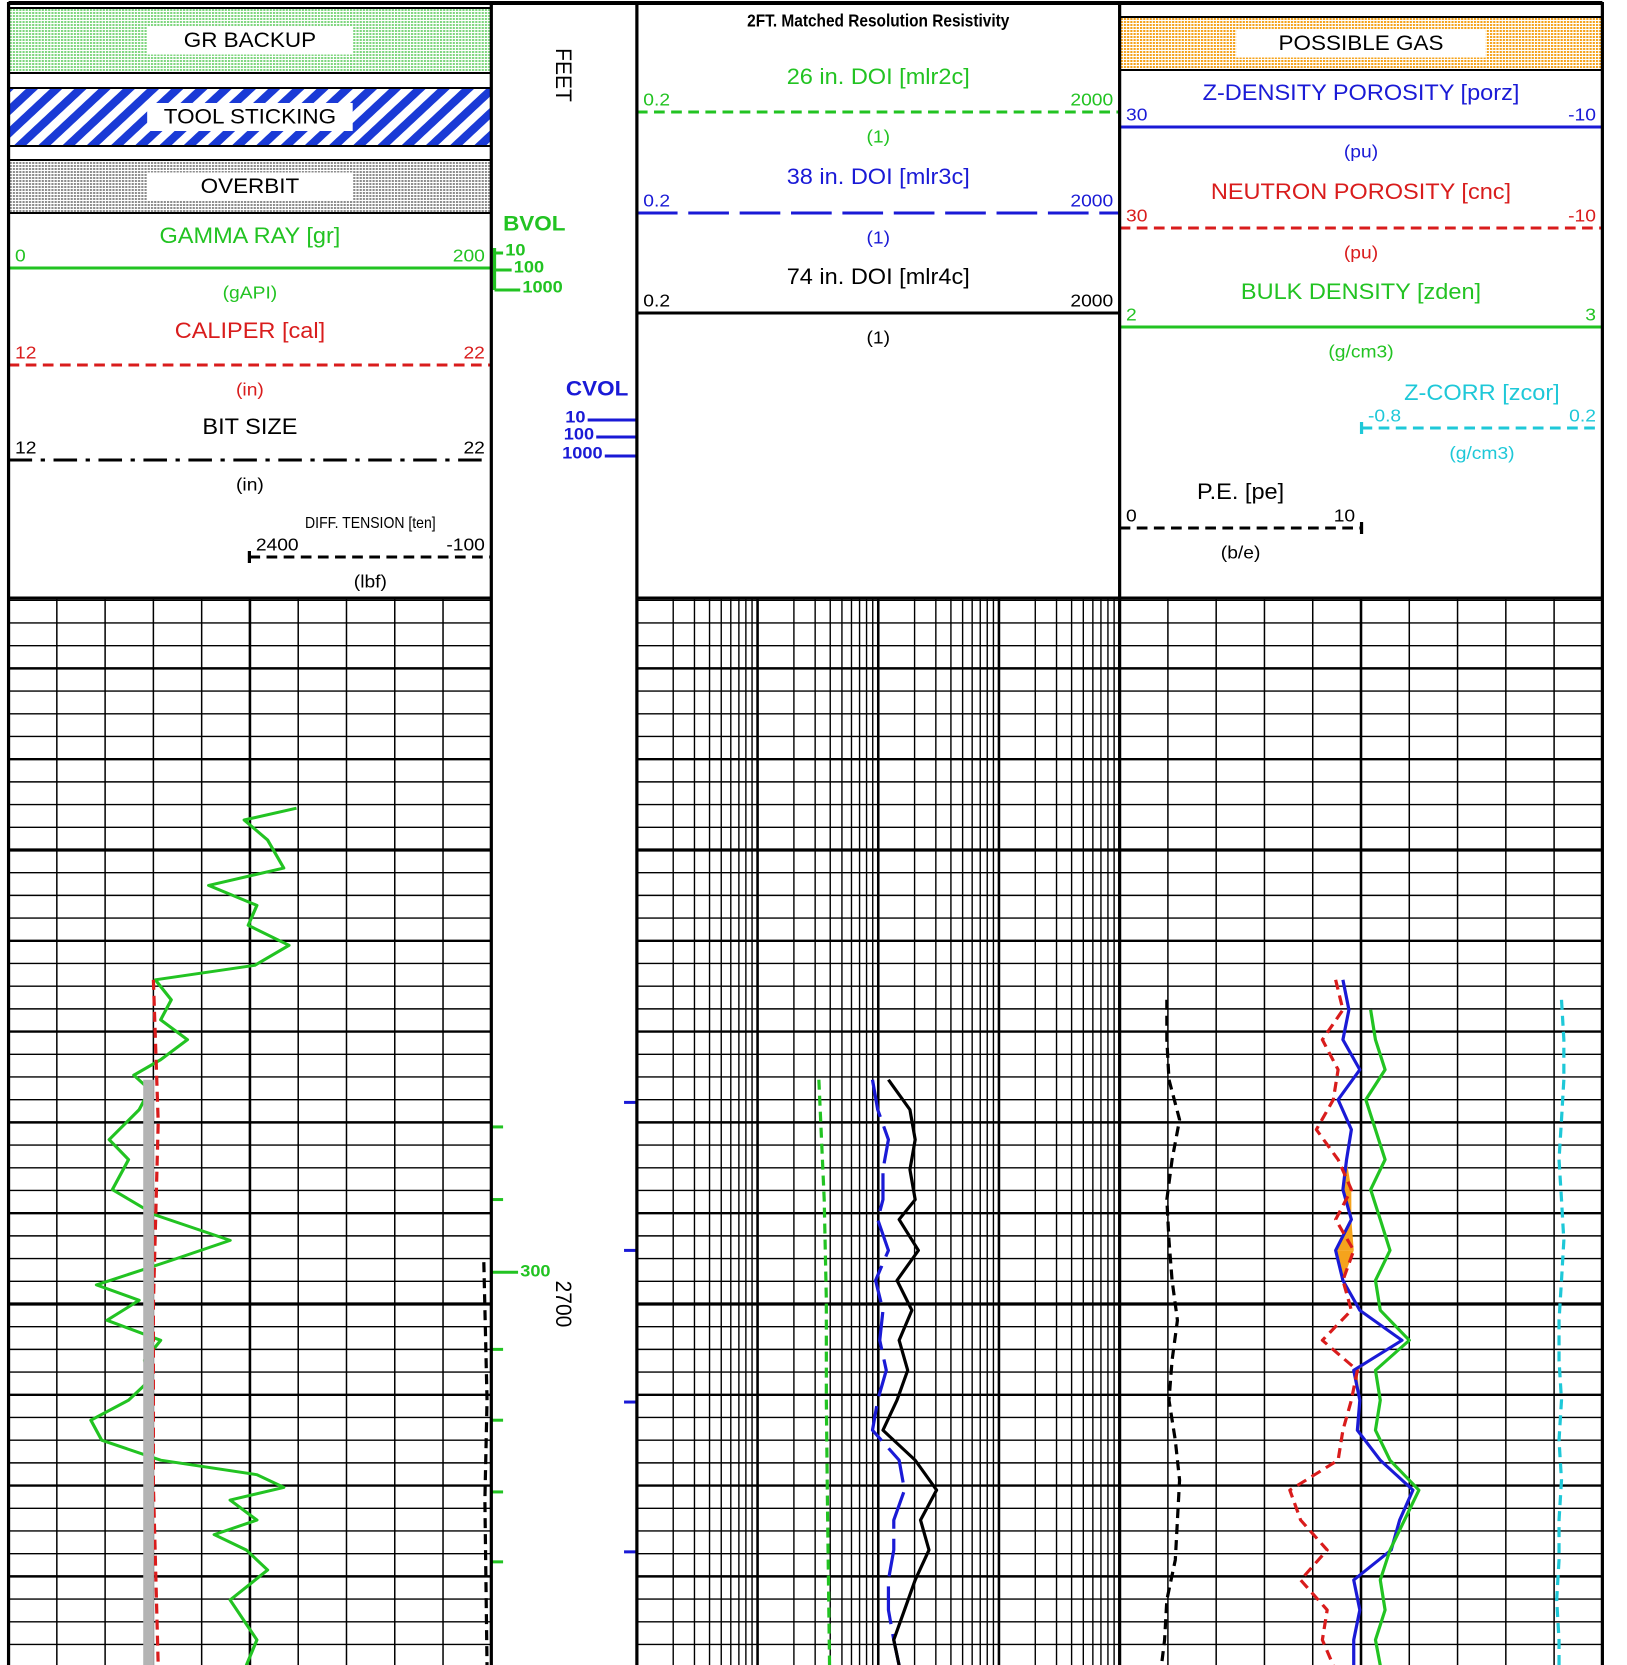 This screenshot has width=1627, height=1665. I want to click on scale-max: 200, so click(469, 255).